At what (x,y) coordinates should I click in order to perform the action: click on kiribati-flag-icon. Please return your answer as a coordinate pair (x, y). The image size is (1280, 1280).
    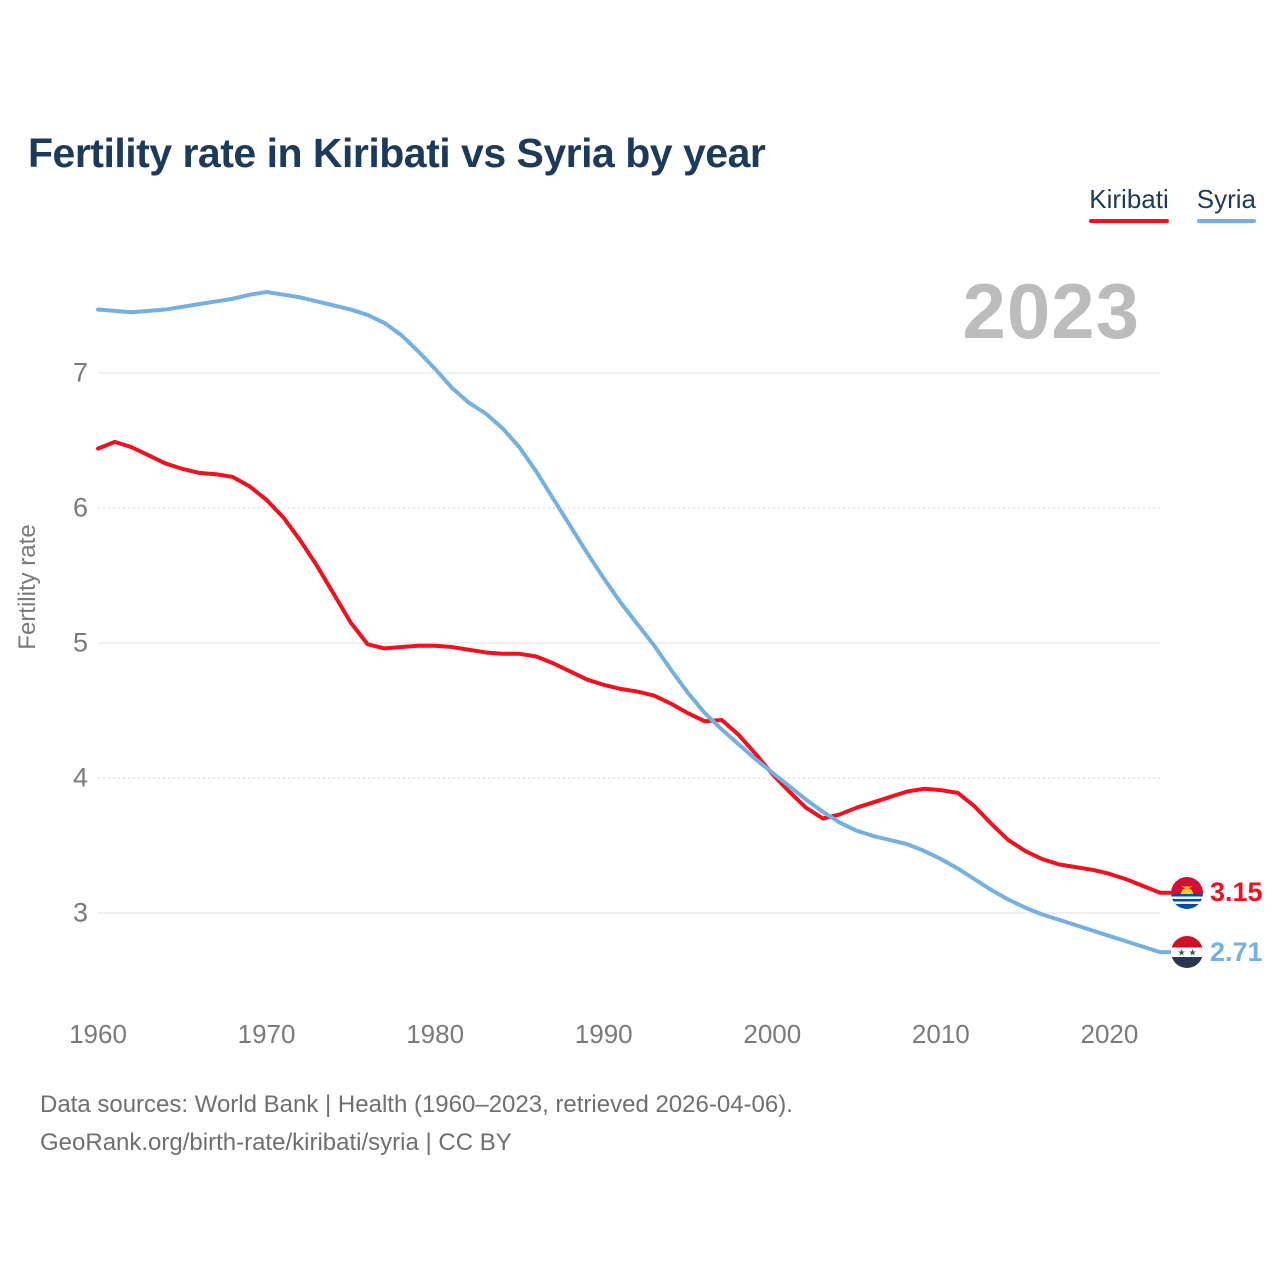
    Looking at the image, I should click on (1187, 892).